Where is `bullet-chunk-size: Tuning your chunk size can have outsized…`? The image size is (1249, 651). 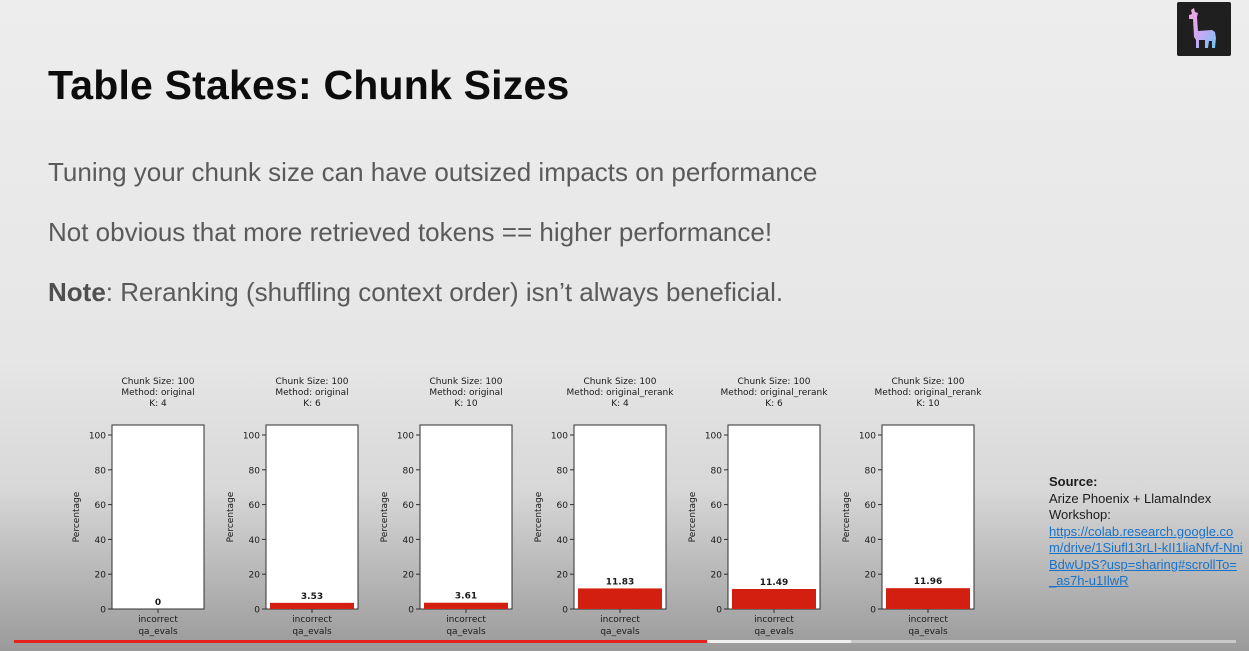 bullet-chunk-size: Tuning your chunk size can have outsized… is located at coordinates (433, 172).